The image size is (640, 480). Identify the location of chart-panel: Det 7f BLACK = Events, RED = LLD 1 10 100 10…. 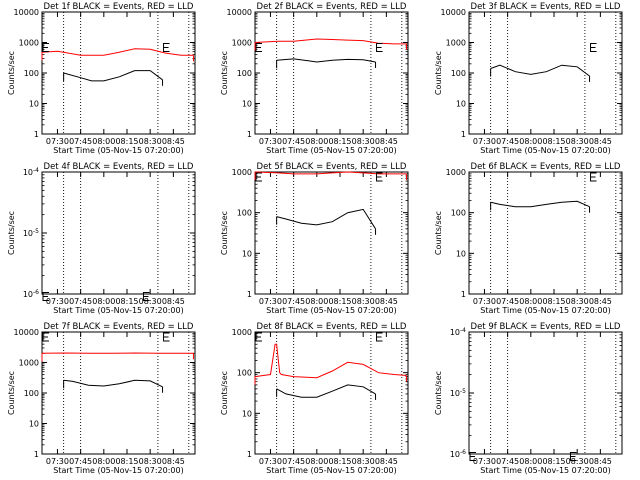
(101, 398).